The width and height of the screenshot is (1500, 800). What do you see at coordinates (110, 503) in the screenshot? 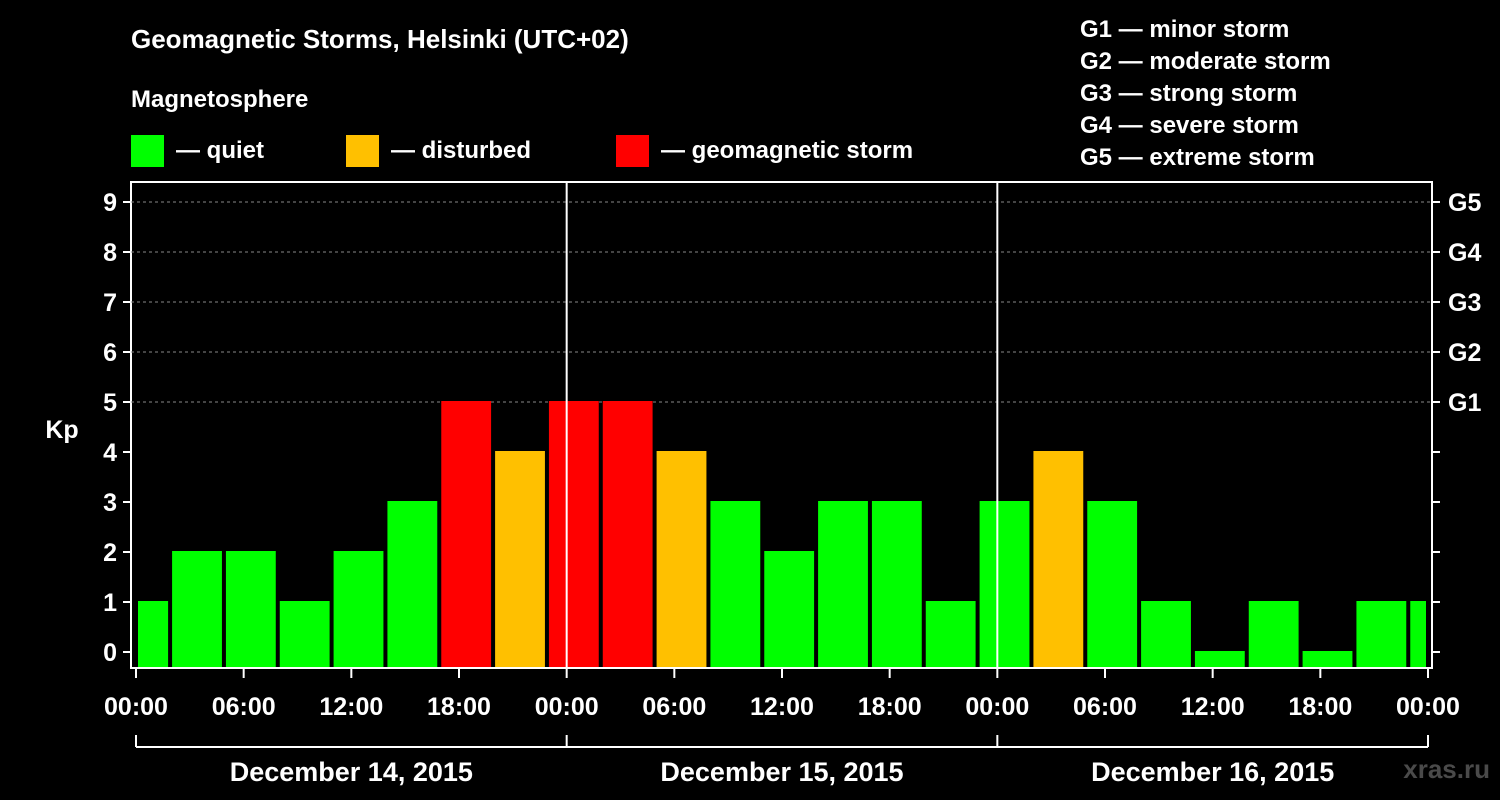
I see `y-tick-label: 3` at bounding box center [110, 503].